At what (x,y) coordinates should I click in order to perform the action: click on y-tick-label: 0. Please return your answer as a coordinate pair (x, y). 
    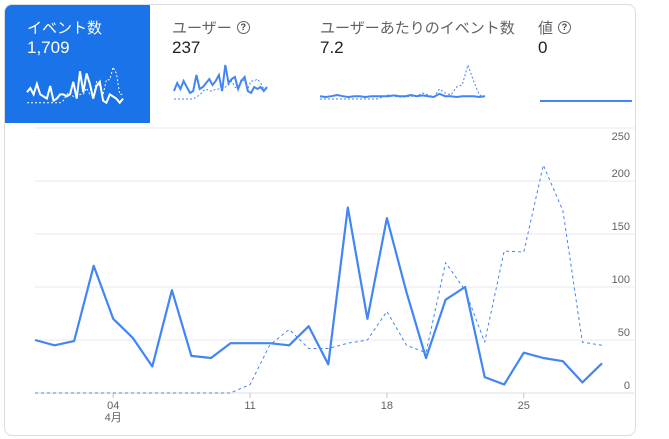
    Looking at the image, I should click on (627, 386).